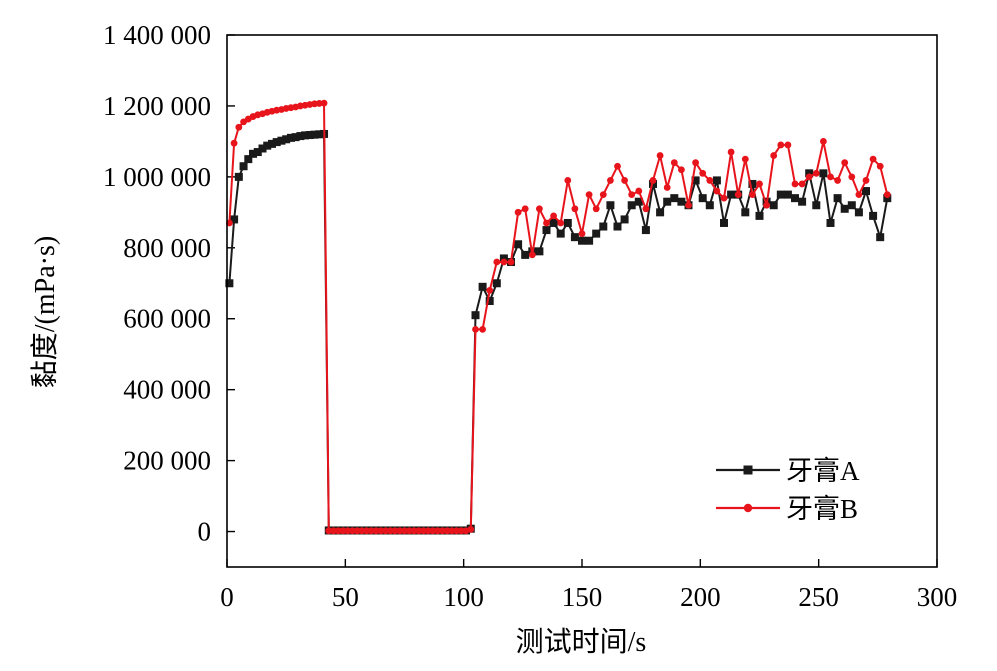 The height and width of the screenshot is (671, 997). Describe the element at coordinates (157, 106) in the screenshot. I see `y-tick-label: 1 200 000` at that location.